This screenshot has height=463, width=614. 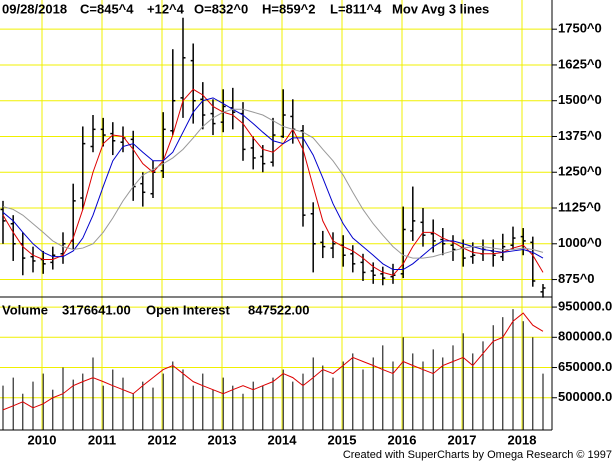 What do you see at coordinates (462, 439) in the screenshot?
I see `x-tick-label: 2017` at bounding box center [462, 439].